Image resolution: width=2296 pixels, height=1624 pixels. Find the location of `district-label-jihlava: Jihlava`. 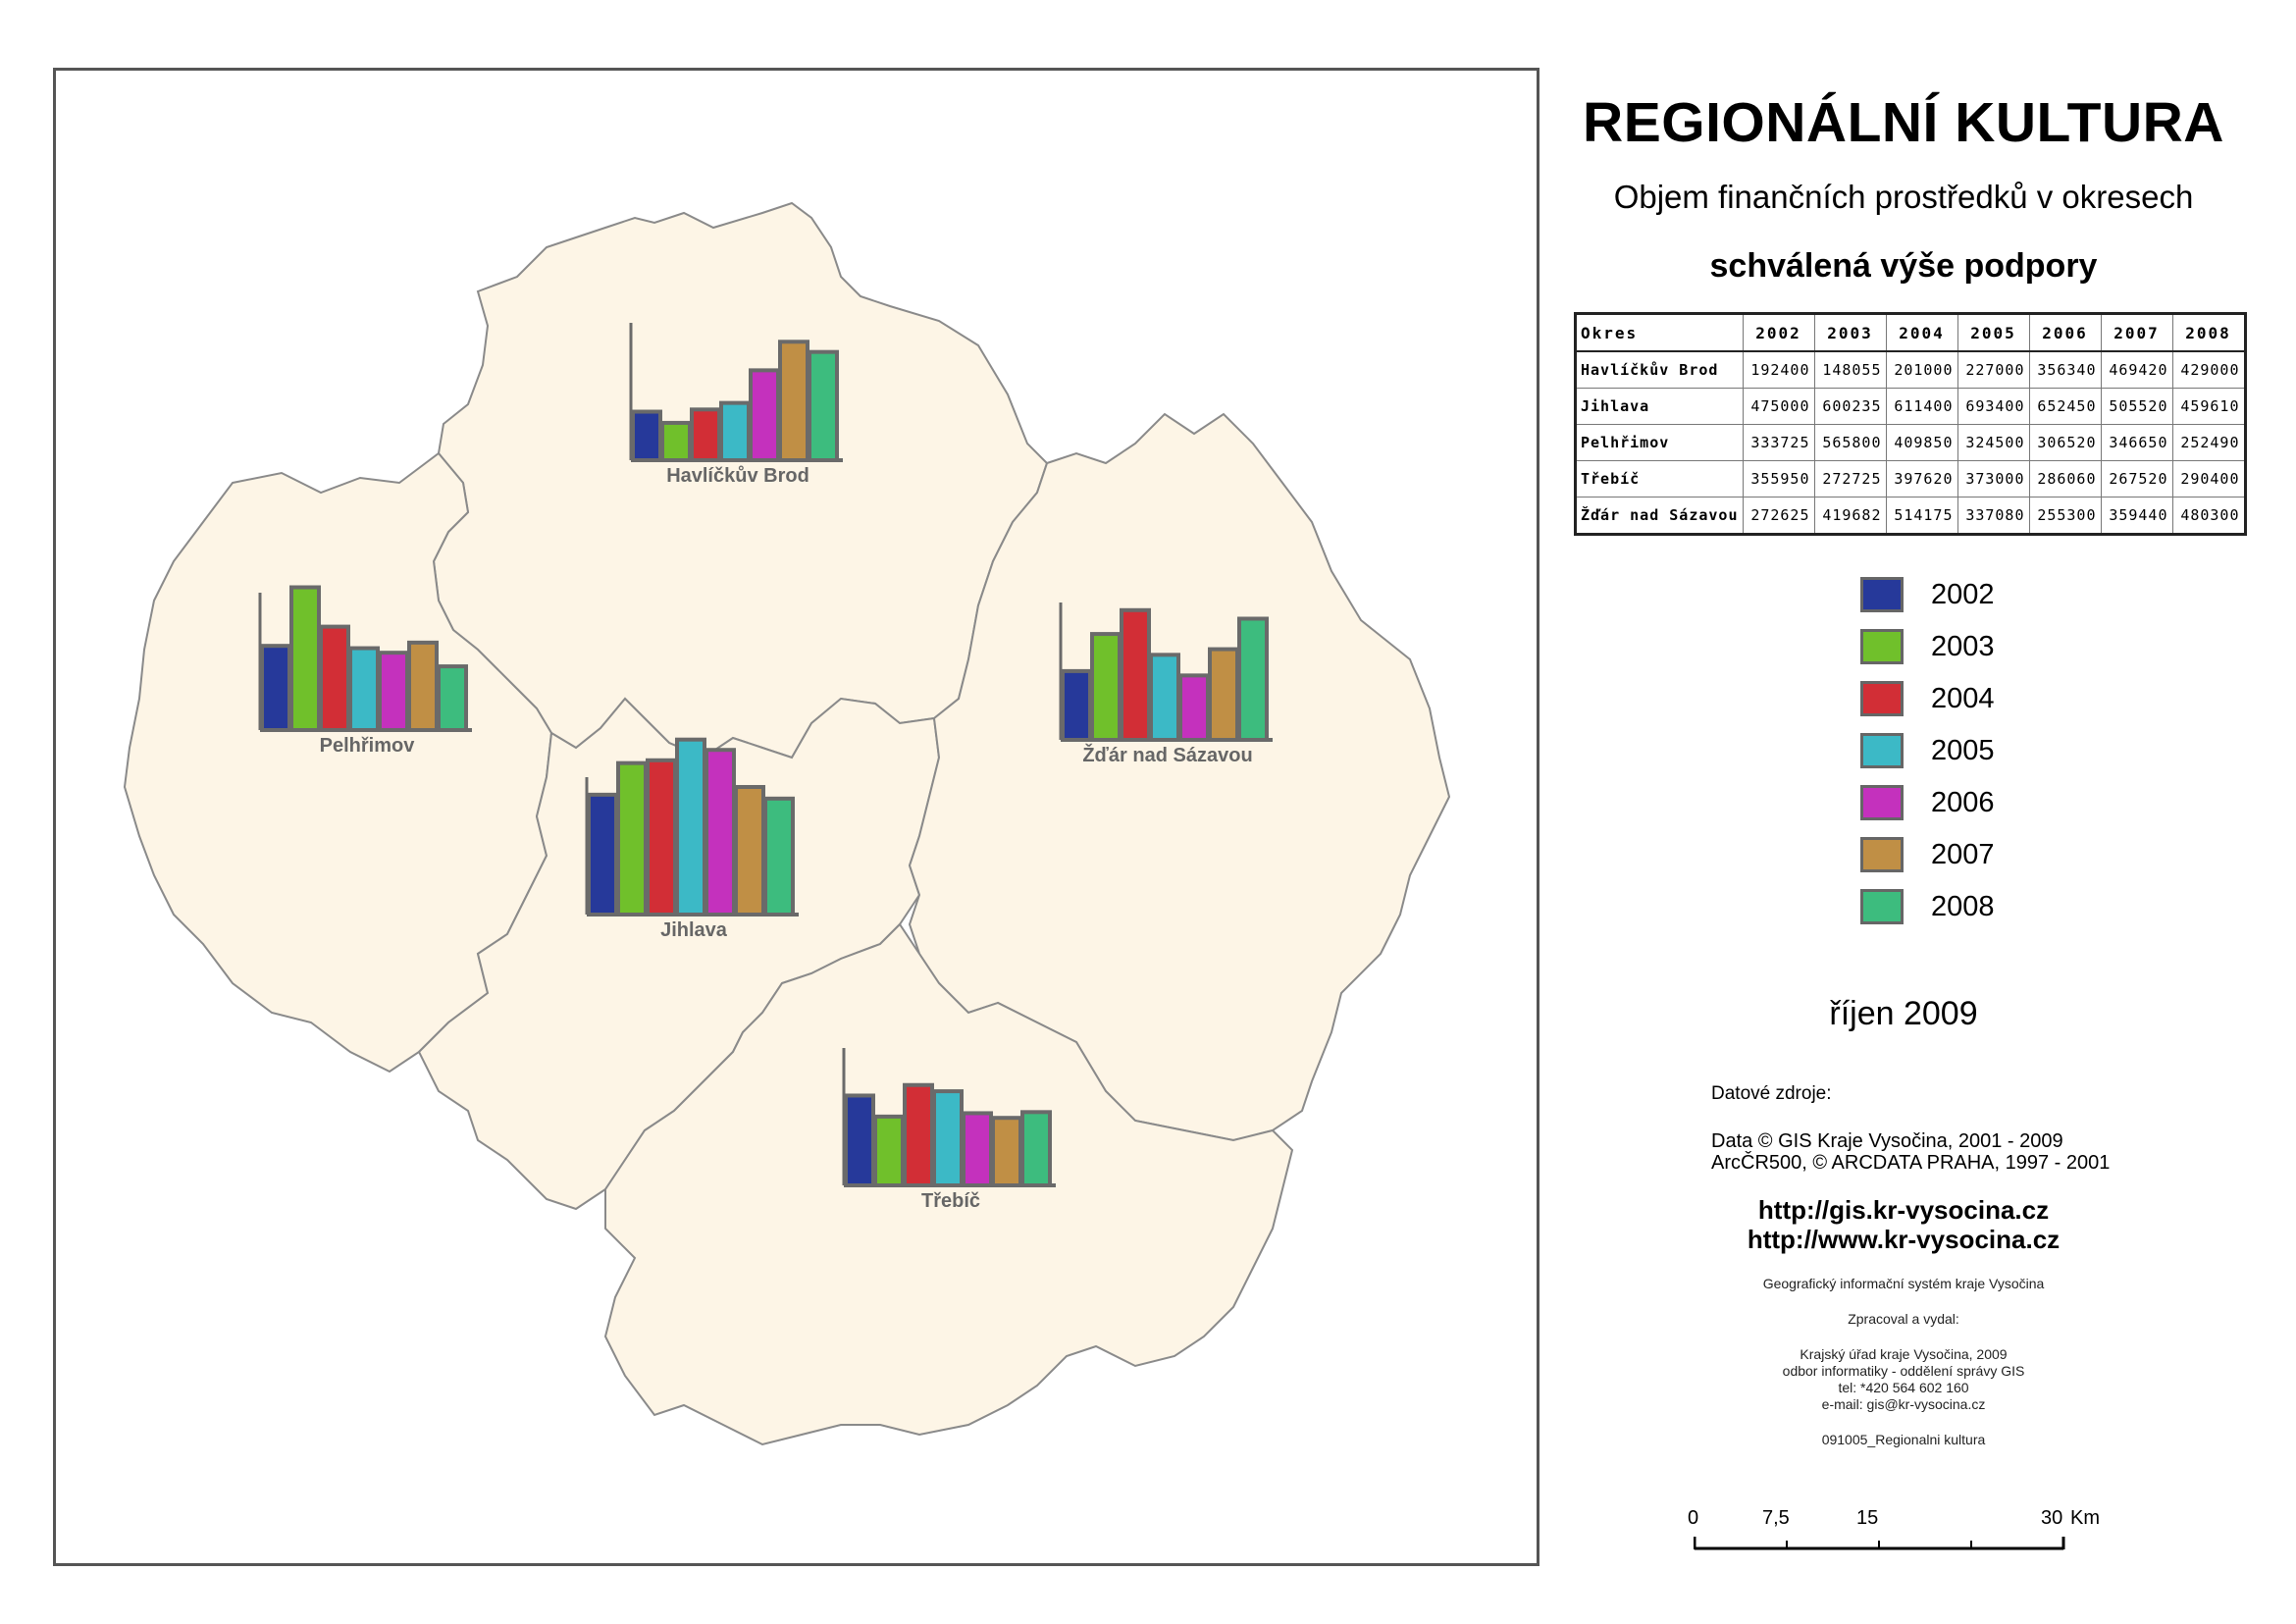

district-label-jihlava: Jihlava is located at coordinates (694, 930).